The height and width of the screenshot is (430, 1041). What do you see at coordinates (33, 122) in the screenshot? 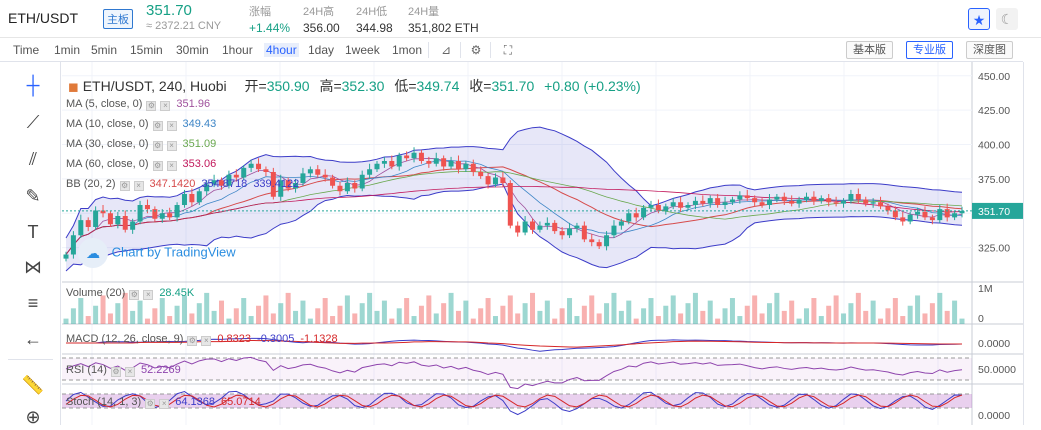
I see `trend-line-icon: ⟋` at bounding box center [33, 122].